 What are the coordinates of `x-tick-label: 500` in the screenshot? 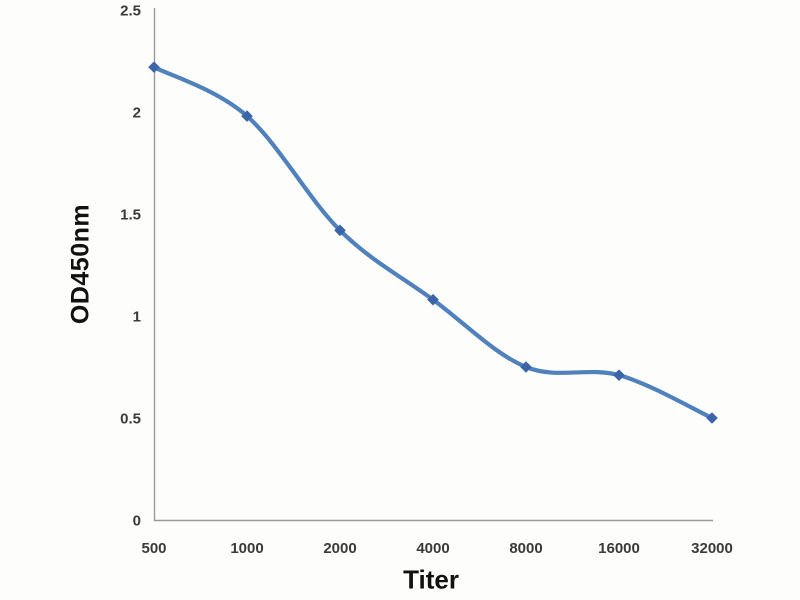 It's located at (153, 548).